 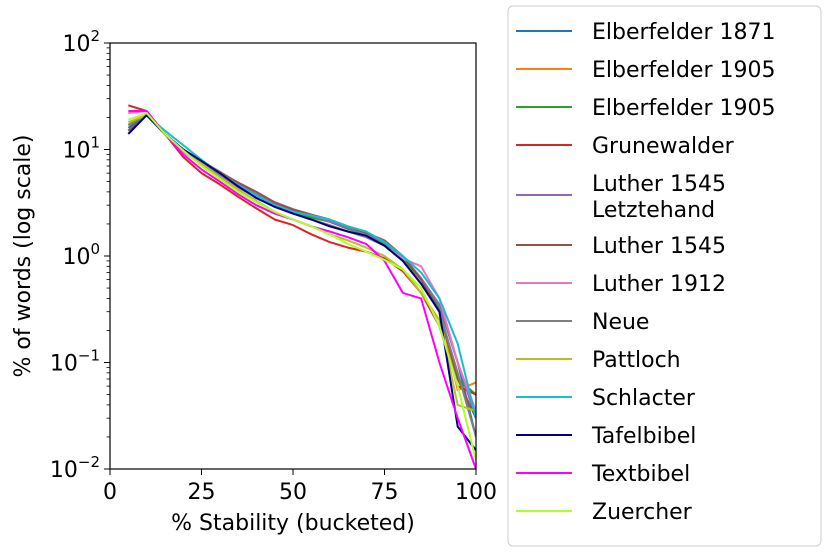 I want to click on legend-label-8: Pattloch, so click(x=636, y=360).